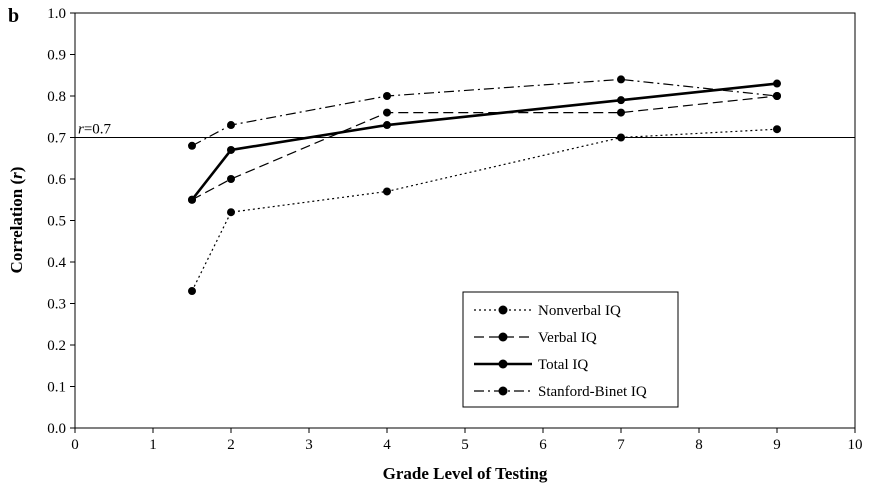  What do you see at coordinates (56, 222) in the screenshot?
I see `y-tick-label: 0.5` at bounding box center [56, 222].